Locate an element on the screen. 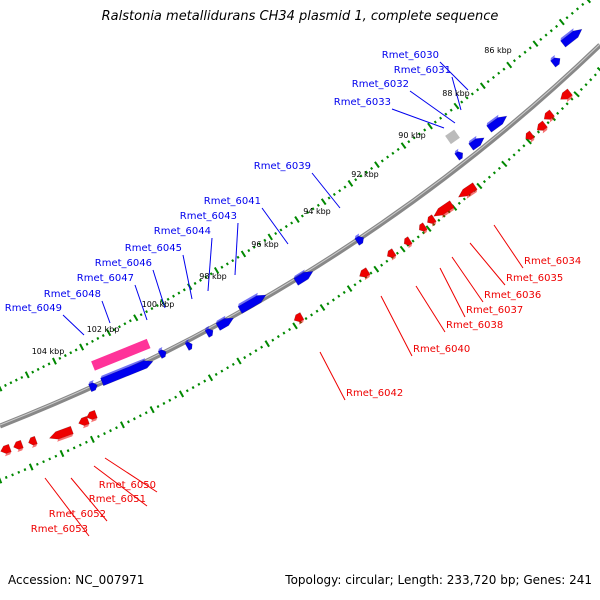 The image size is (600, 600). reverse-gene-arrow-3-shape is located at coordinates (541, 126).